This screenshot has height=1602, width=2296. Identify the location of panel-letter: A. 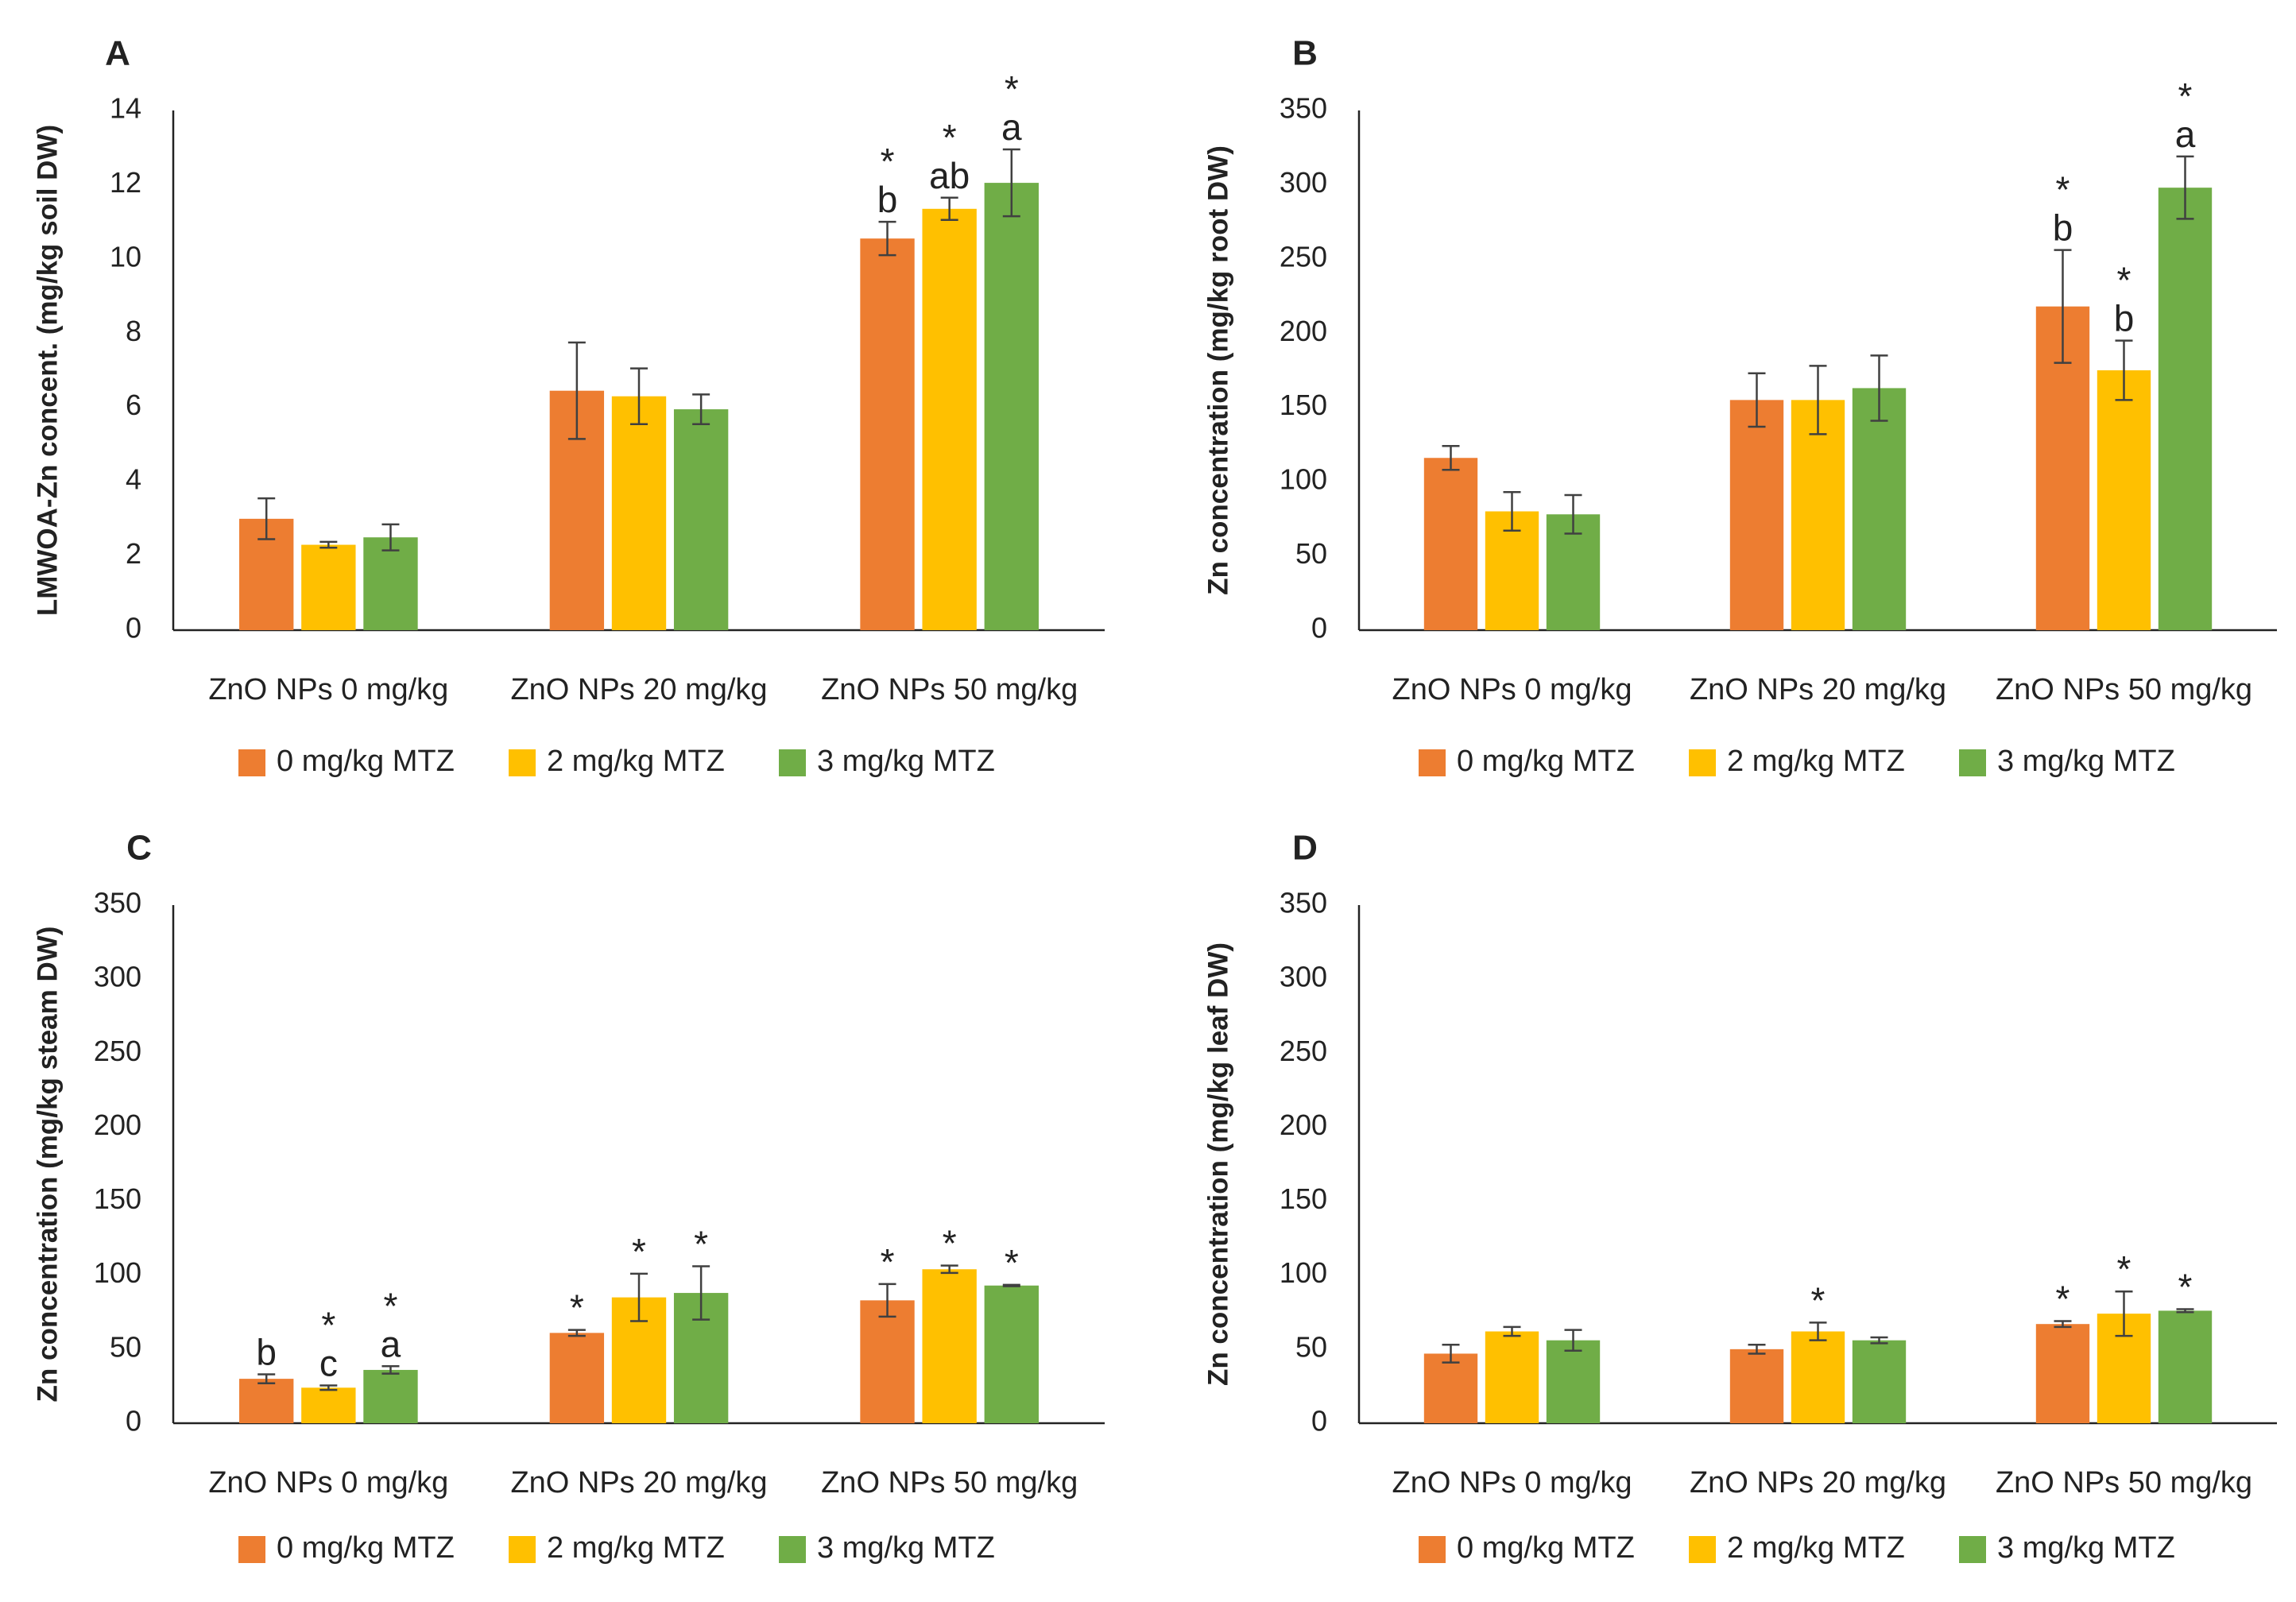
(117, 53).